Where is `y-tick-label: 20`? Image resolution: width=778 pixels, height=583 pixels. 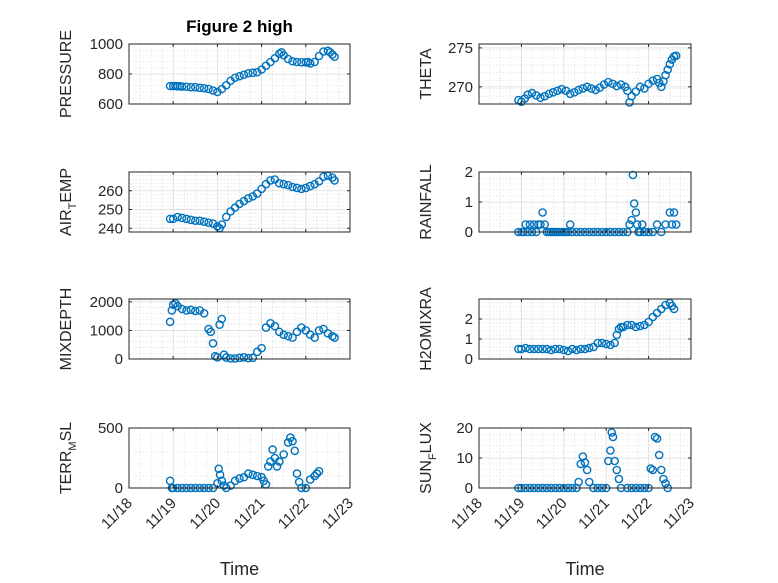
y-tick-label: 20 is located at coordinates (464, 428).